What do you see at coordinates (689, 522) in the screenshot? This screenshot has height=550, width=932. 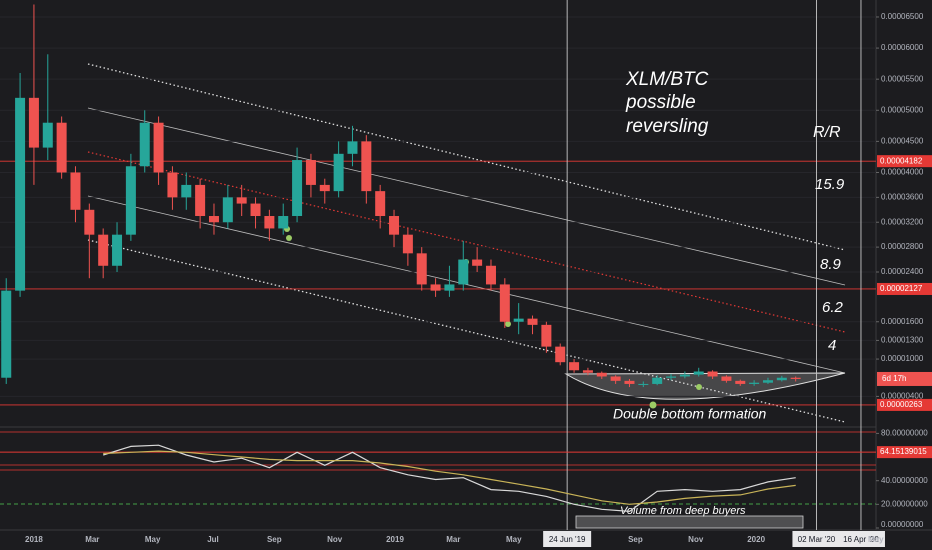 I see `volume-box` at bounding box center [689, 522].